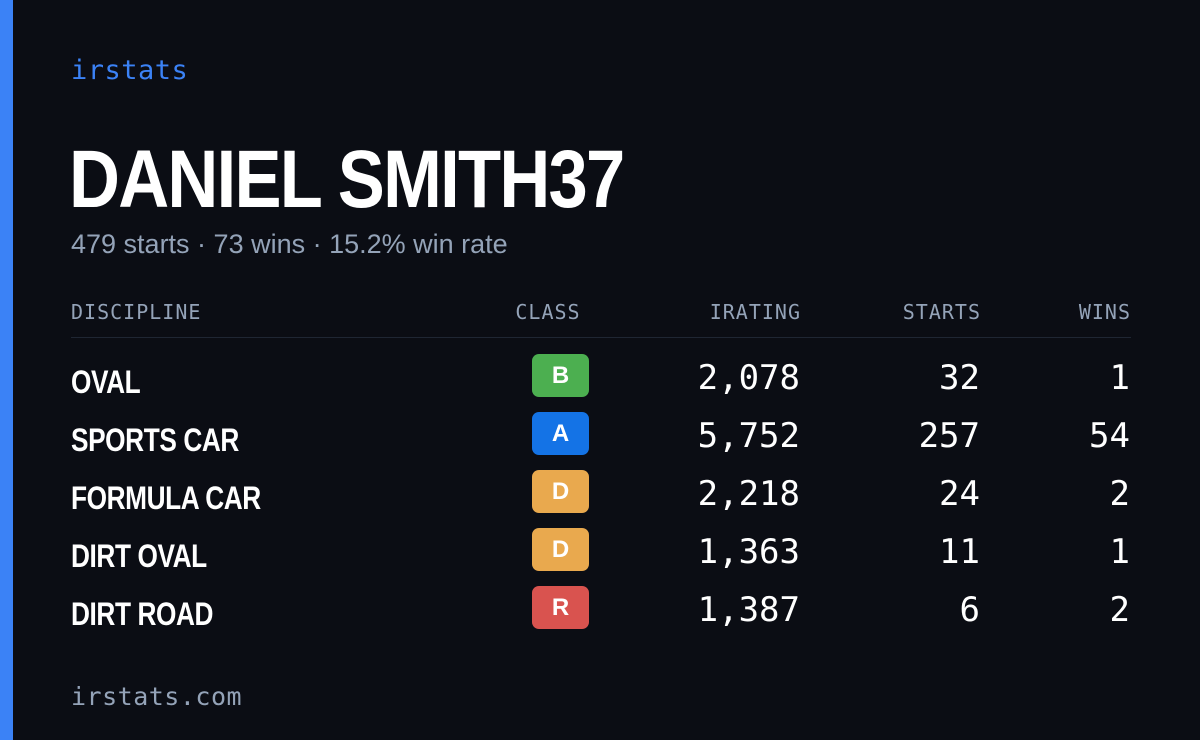  I want to click on starts-value: 24, so click(959, 494).